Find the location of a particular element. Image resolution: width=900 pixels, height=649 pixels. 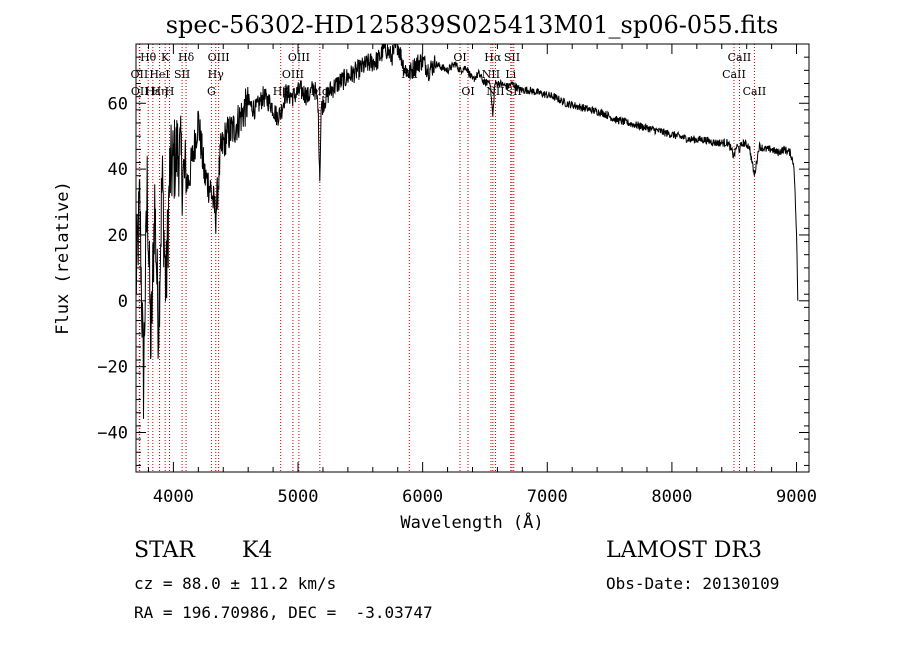

x-tick-label: 9000 is located at coordinates (796, 497).